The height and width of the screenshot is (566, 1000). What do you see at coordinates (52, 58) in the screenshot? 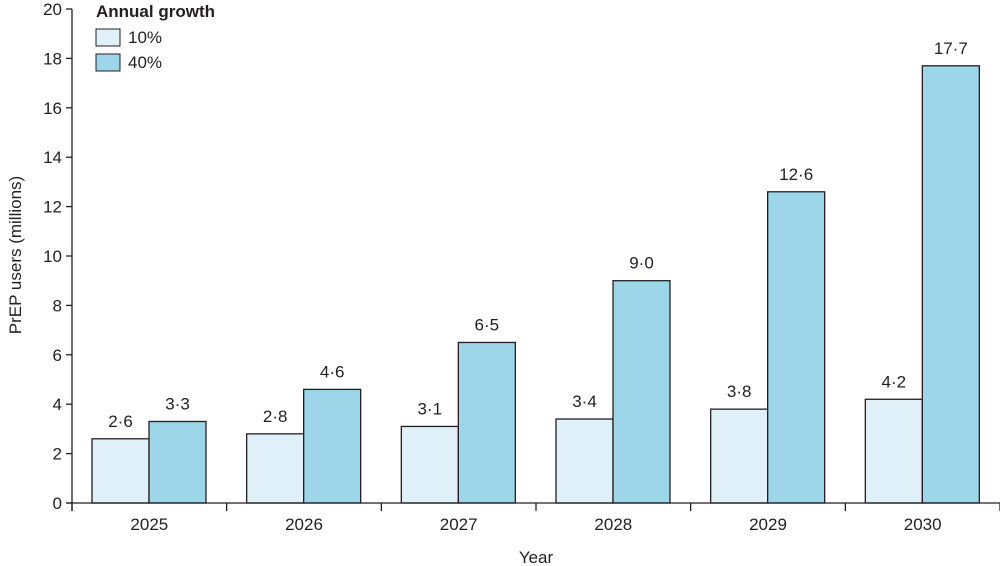
I see `y-tick-label-18: 18` at bounding box center [52, 58].